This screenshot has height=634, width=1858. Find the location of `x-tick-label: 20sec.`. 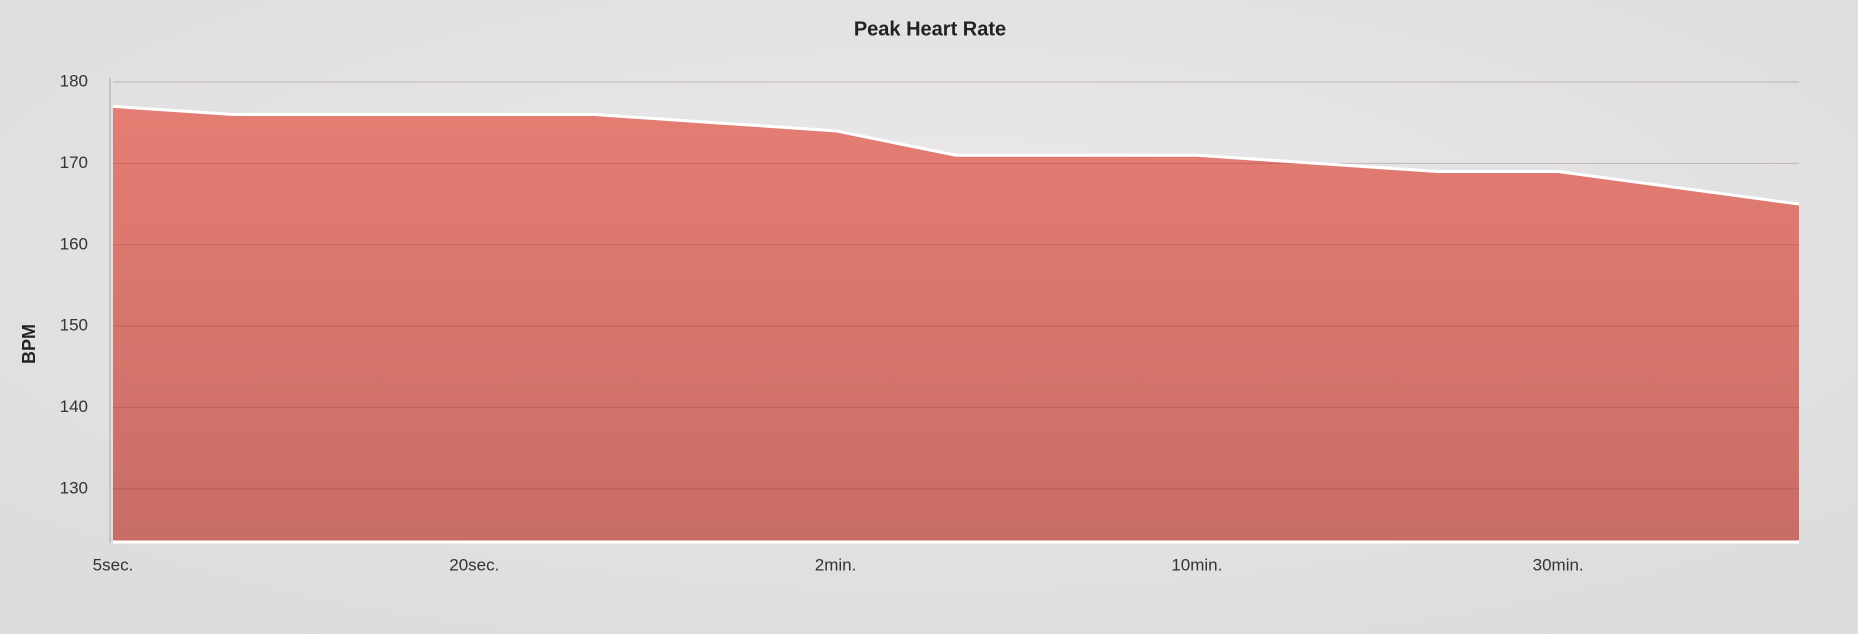

x-tick-label: 20sec. is located at coordinates (474, 564).